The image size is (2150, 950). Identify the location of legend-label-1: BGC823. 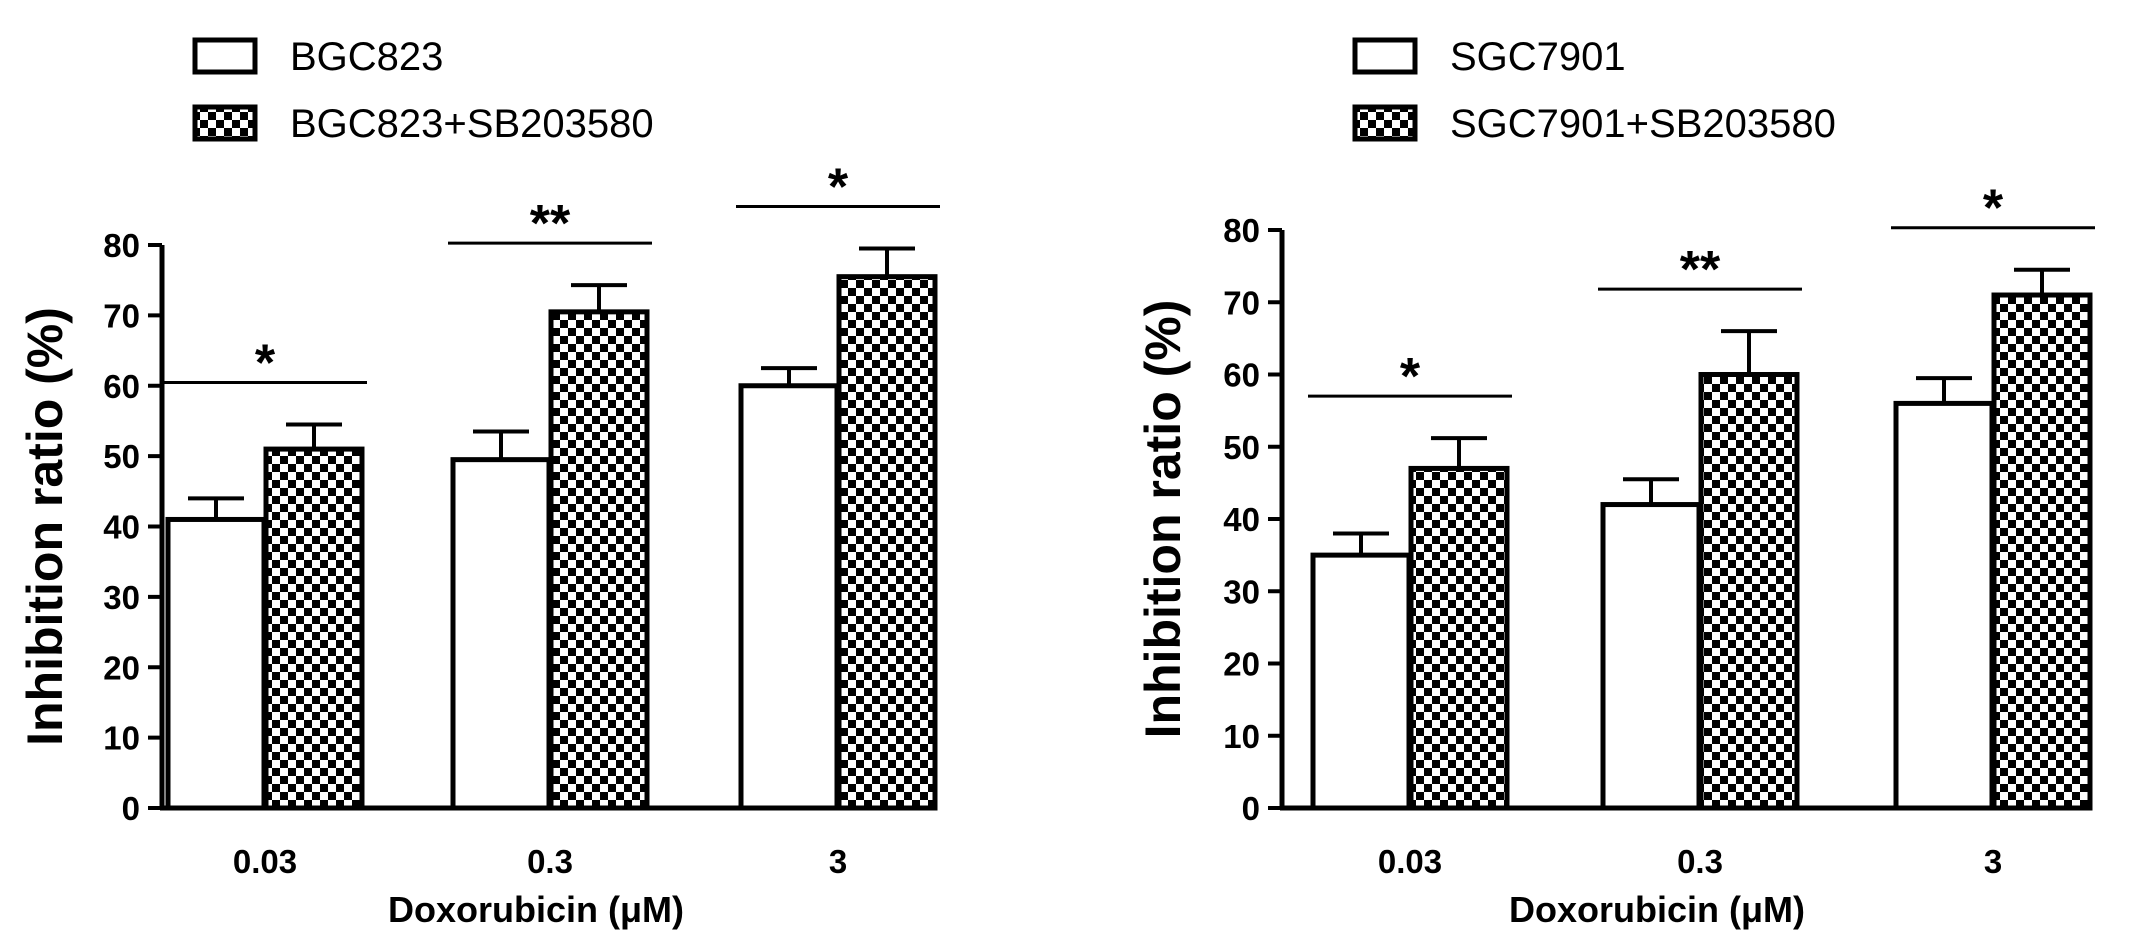
(366, 57).